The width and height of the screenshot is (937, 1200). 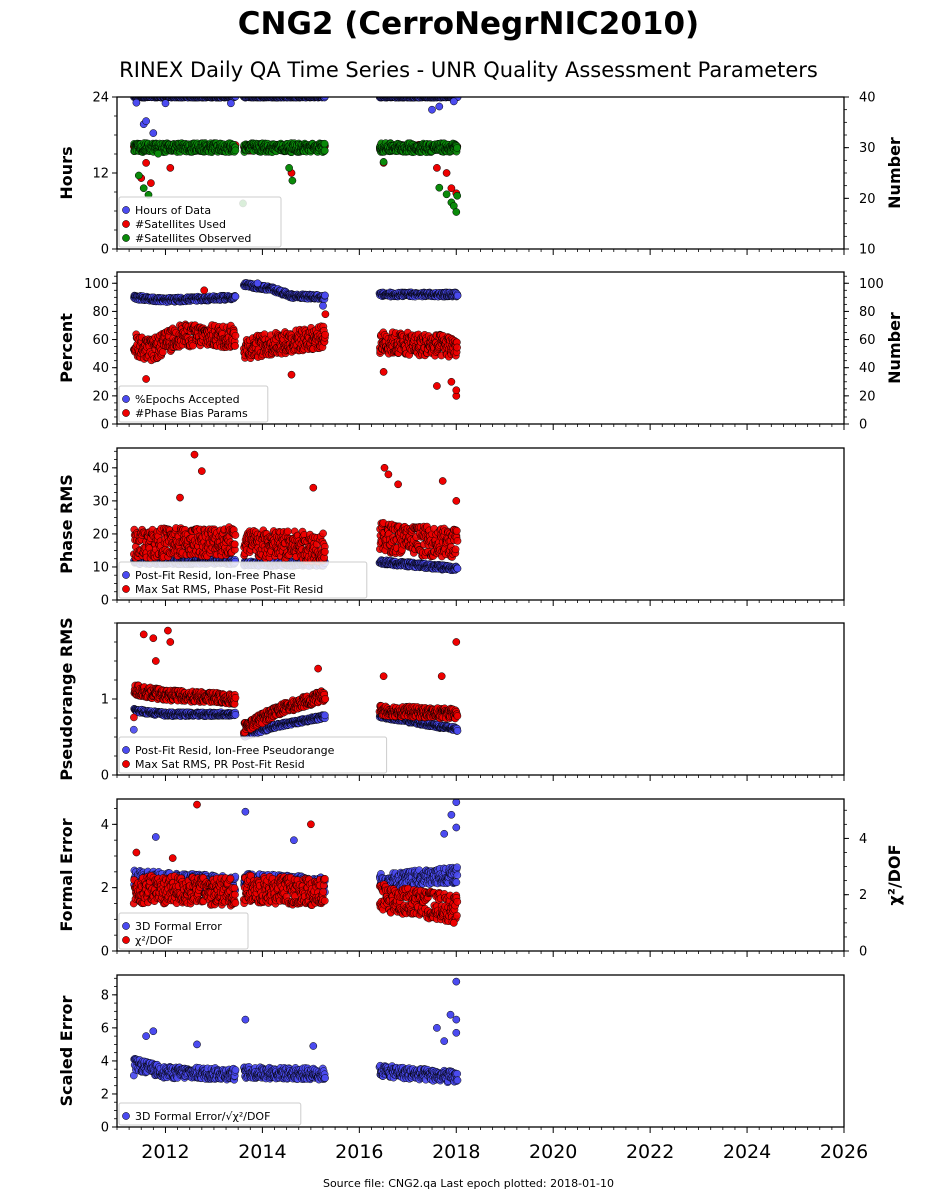 I want to click on y-tick-label: 24, so click(x=100, y=98).